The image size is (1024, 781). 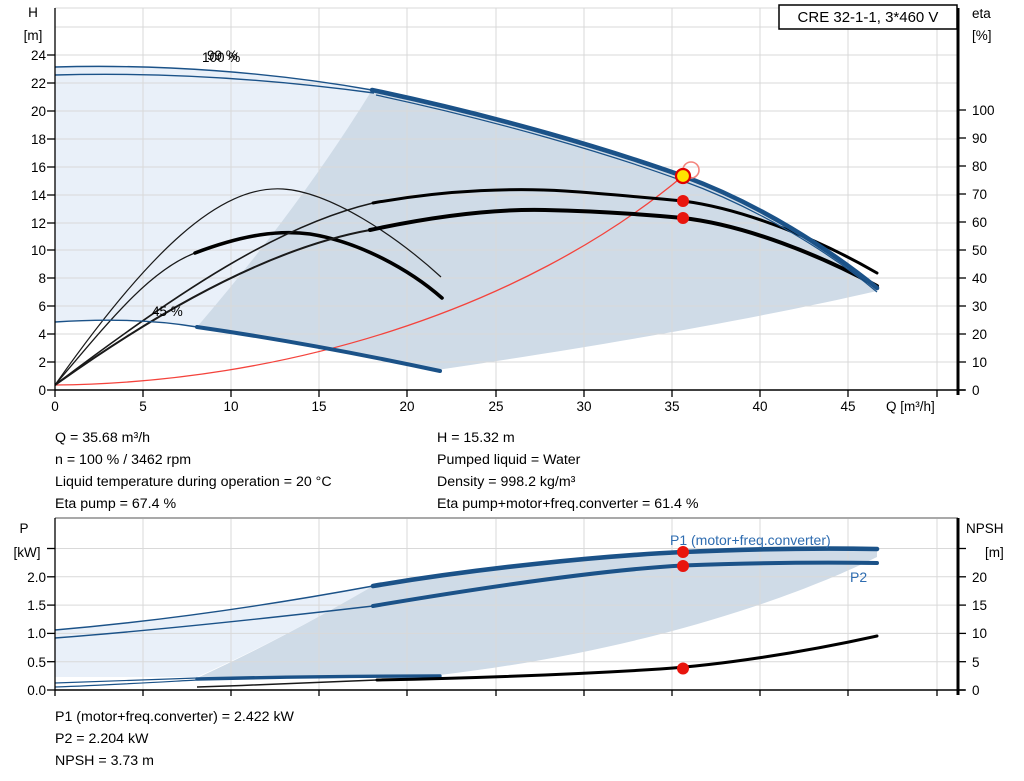 What do you see at coordinates (33, 35) in the screenshot?
I see `h-axis-unit: [m]` at bounding box center [33, 35].